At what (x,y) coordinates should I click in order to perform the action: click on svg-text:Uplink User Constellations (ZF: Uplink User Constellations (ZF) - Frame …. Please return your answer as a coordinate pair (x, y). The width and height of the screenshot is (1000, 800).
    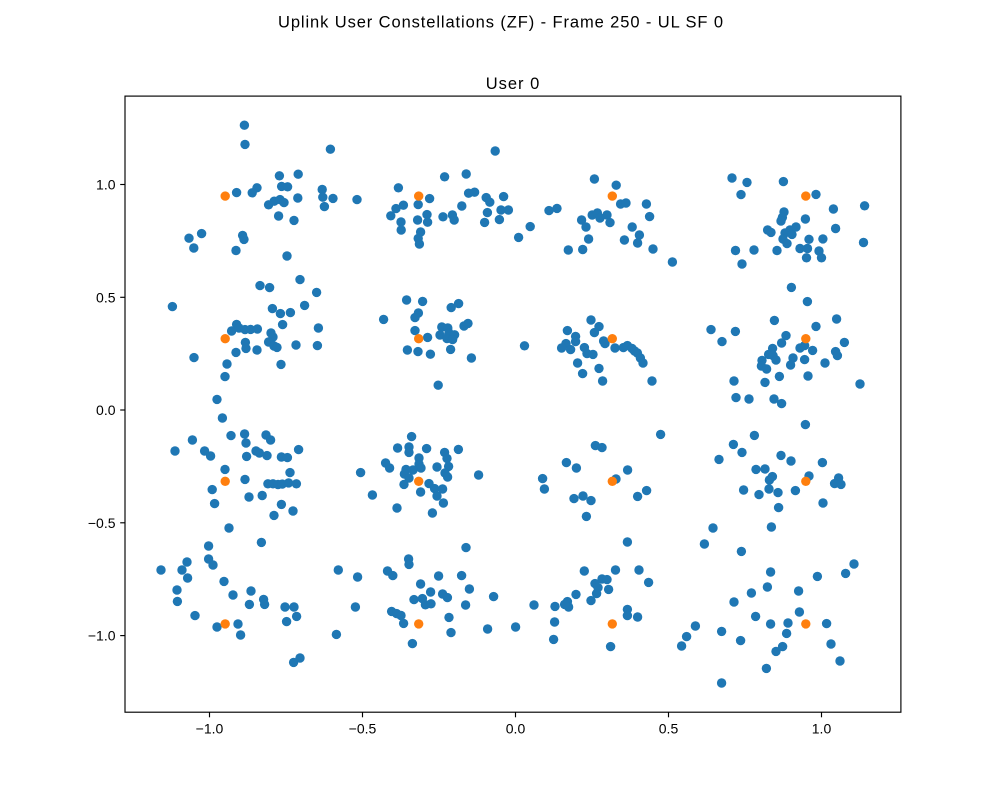
    Looking at the image, I should click on (501, 23).